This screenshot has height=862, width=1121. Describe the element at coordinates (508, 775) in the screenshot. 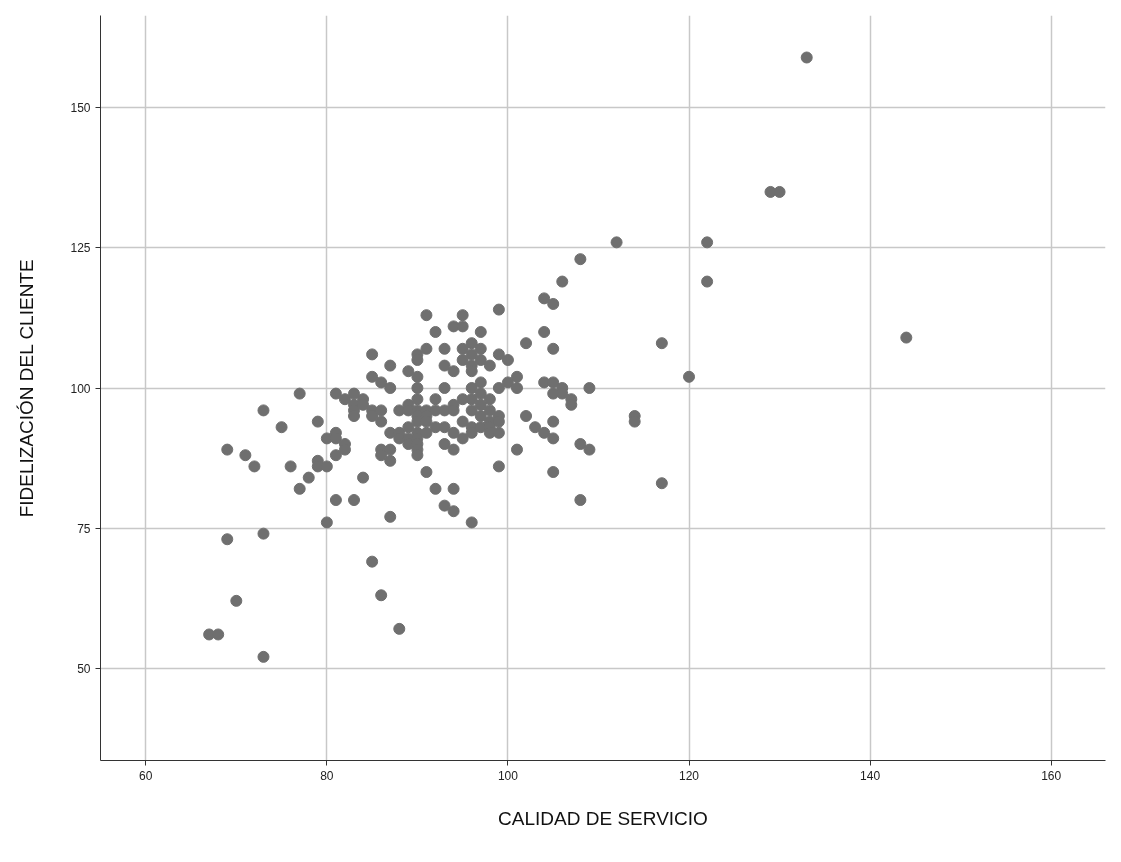

I see `x-tick-label: 100` at that location.